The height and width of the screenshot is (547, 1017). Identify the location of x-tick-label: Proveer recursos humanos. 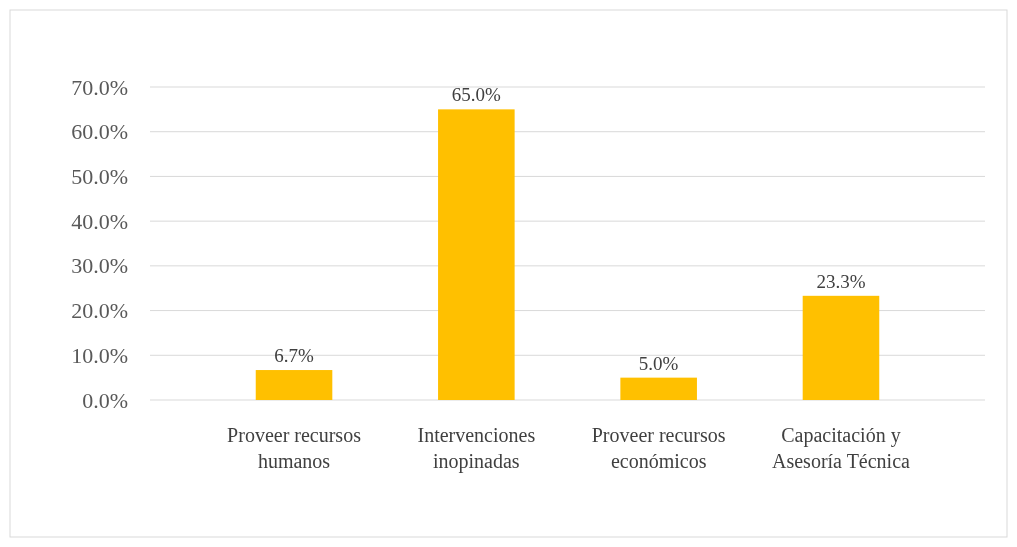
(294, 448).